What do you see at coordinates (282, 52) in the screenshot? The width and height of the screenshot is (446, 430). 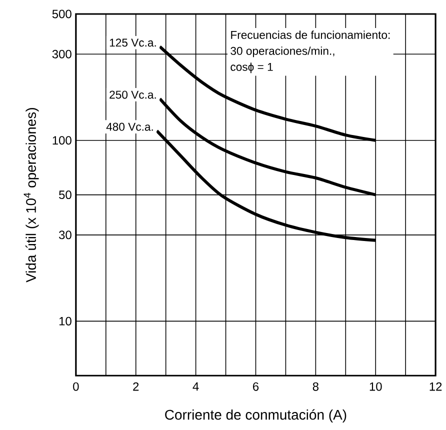 I see `annotation: 30 operaciones/min.,` at bounding box center [282, 52].